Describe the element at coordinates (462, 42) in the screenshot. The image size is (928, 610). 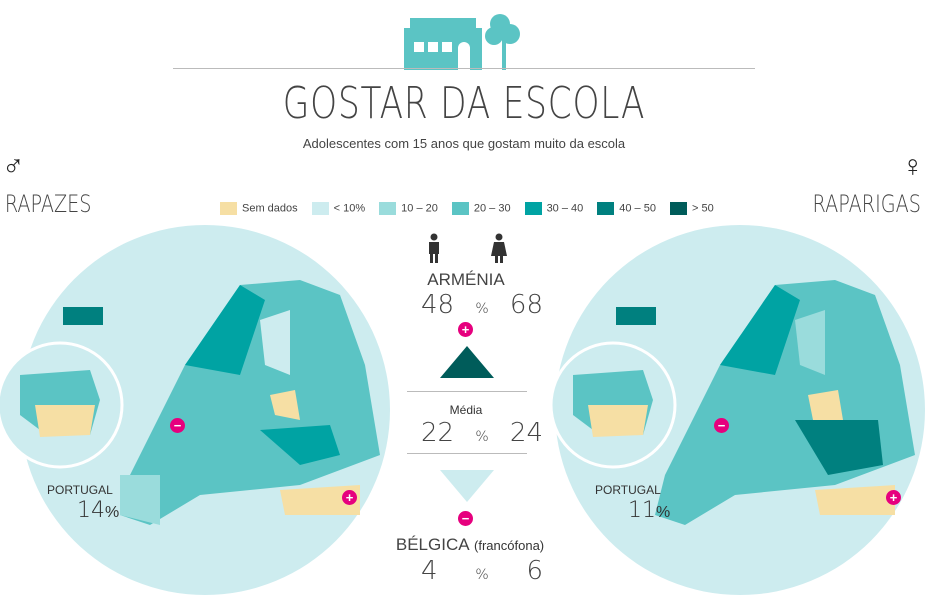
I see `school-icon` at that location.